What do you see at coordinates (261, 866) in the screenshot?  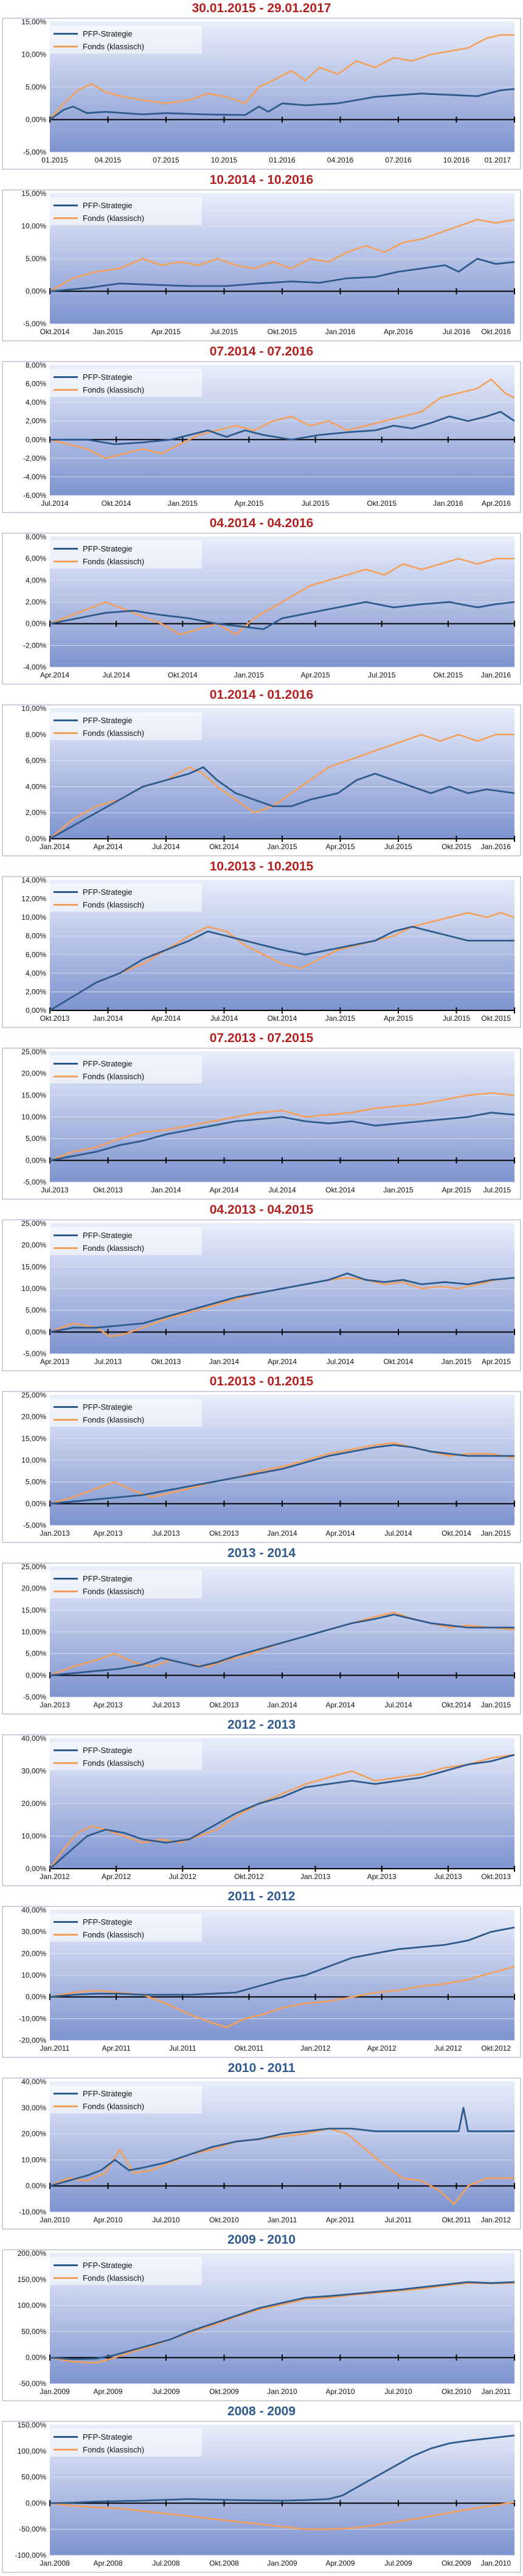 I see `chart-title: 10.2013 - 10.2015` at bounding box center [261, 866].